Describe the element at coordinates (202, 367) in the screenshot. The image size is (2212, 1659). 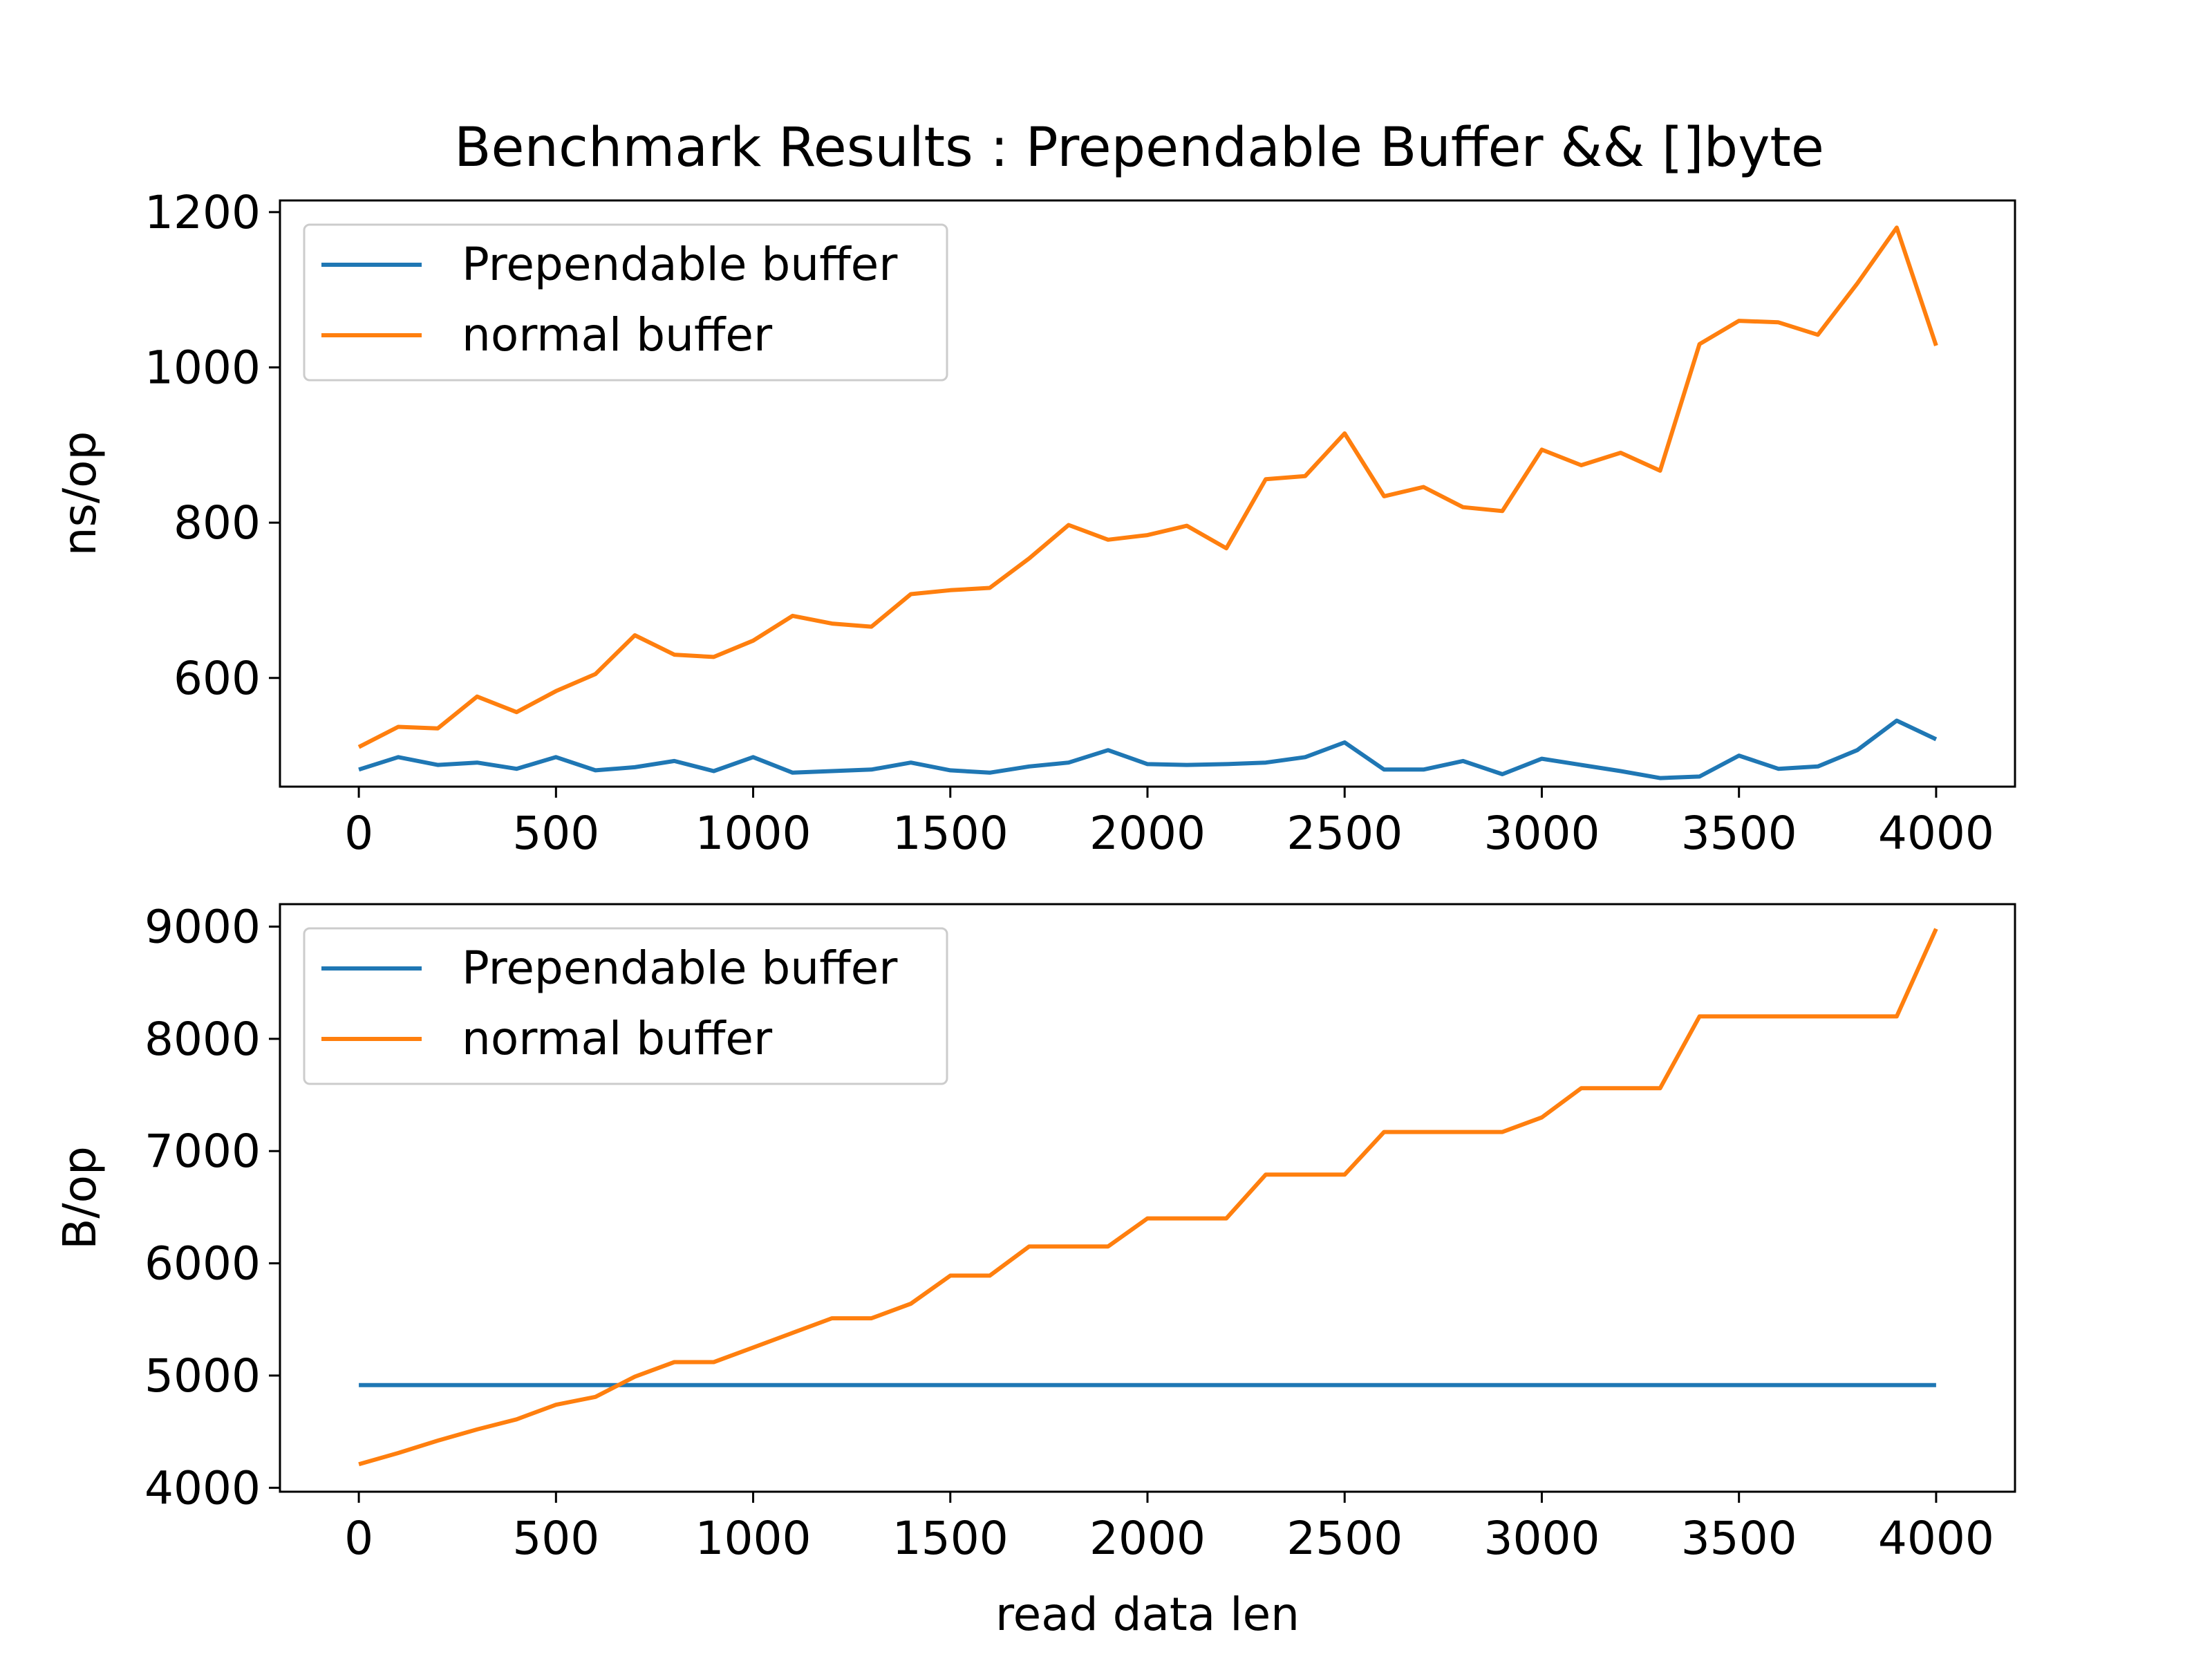
I see `y-tick-label: 1000` at that location.